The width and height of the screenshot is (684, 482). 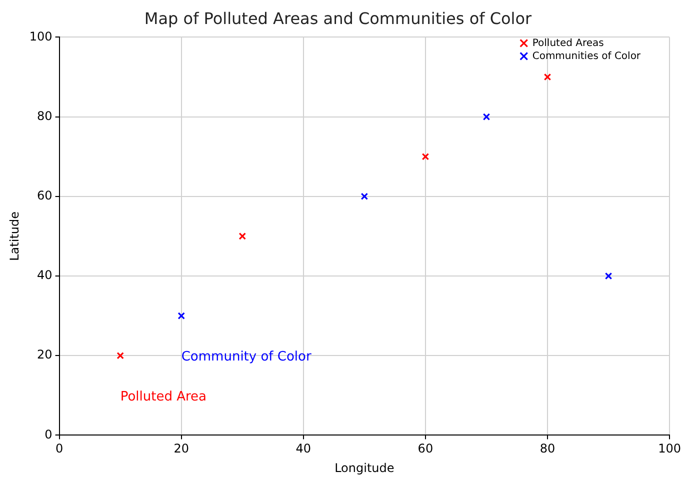 I want to click on y-tick-label: 60, so click(x=44, y=195).